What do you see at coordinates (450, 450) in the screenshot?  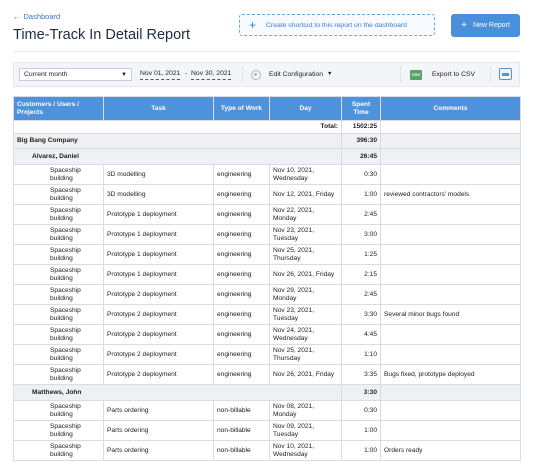 I see `comment-cell: Orders ready` at bounding box center [450, 450].